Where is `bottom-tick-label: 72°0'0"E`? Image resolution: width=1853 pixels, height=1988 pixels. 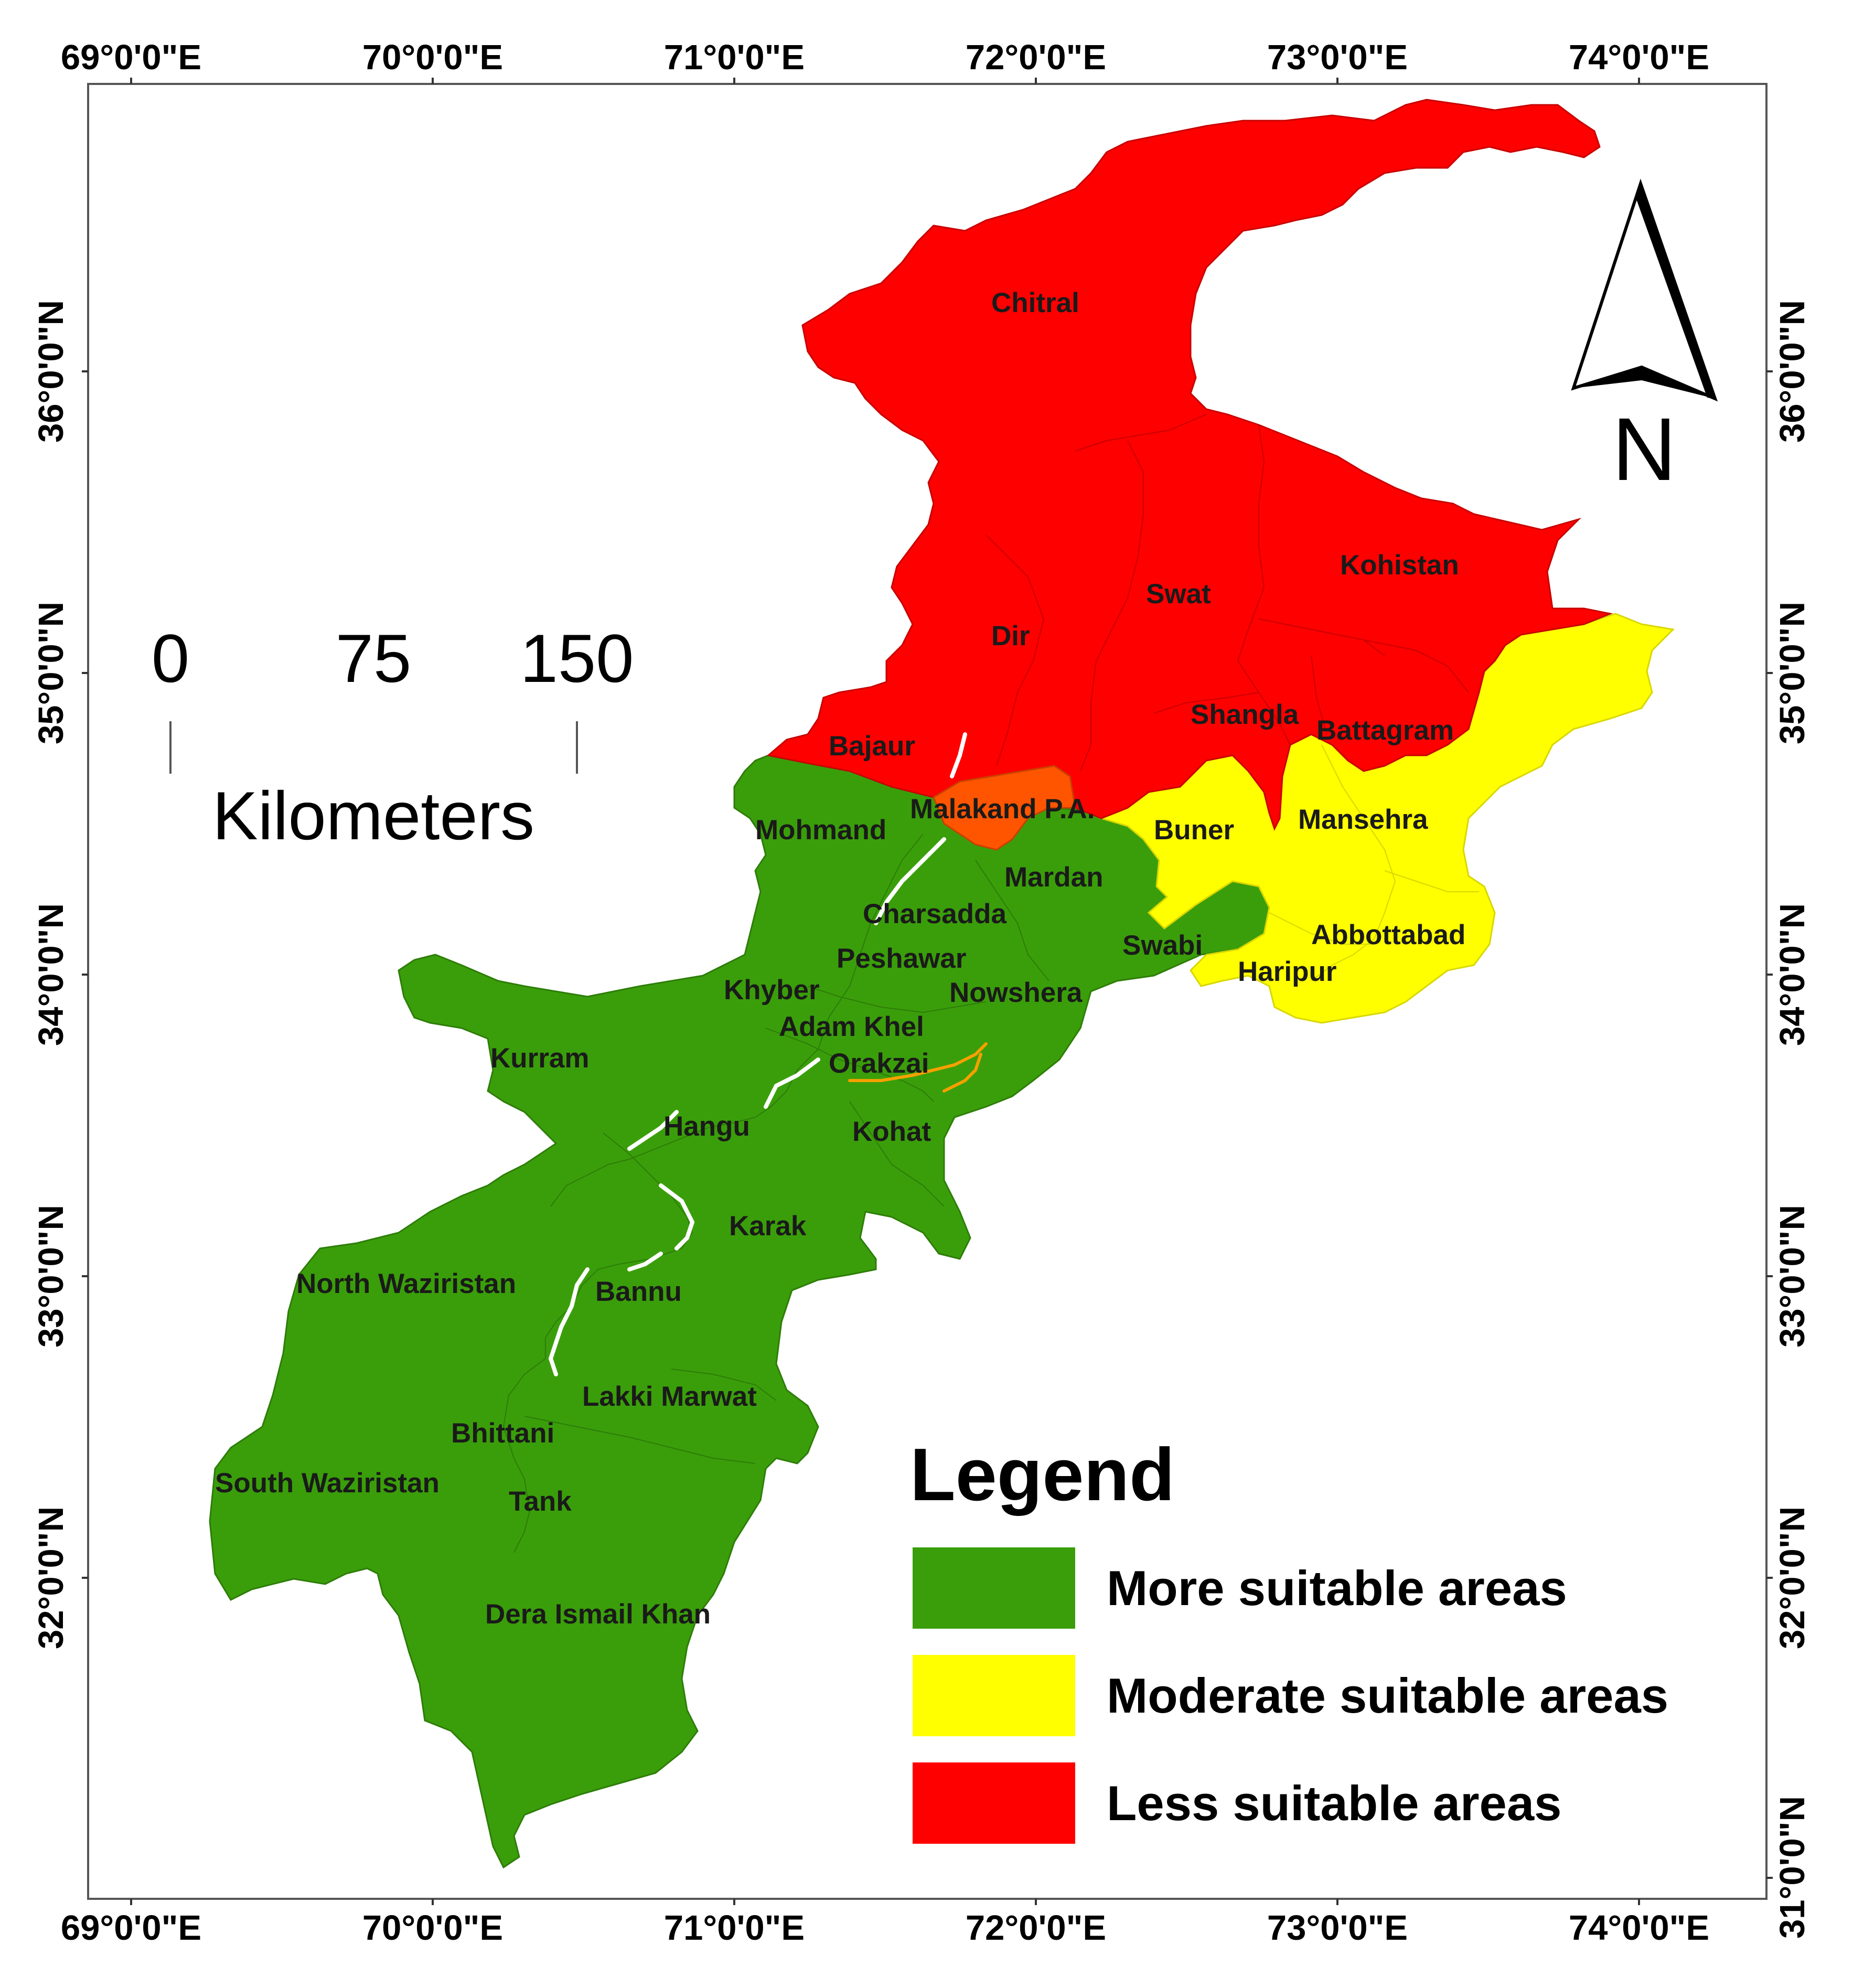
bottom-tick-label: 72°0'0"E is located at coordinates (1036, 1928).